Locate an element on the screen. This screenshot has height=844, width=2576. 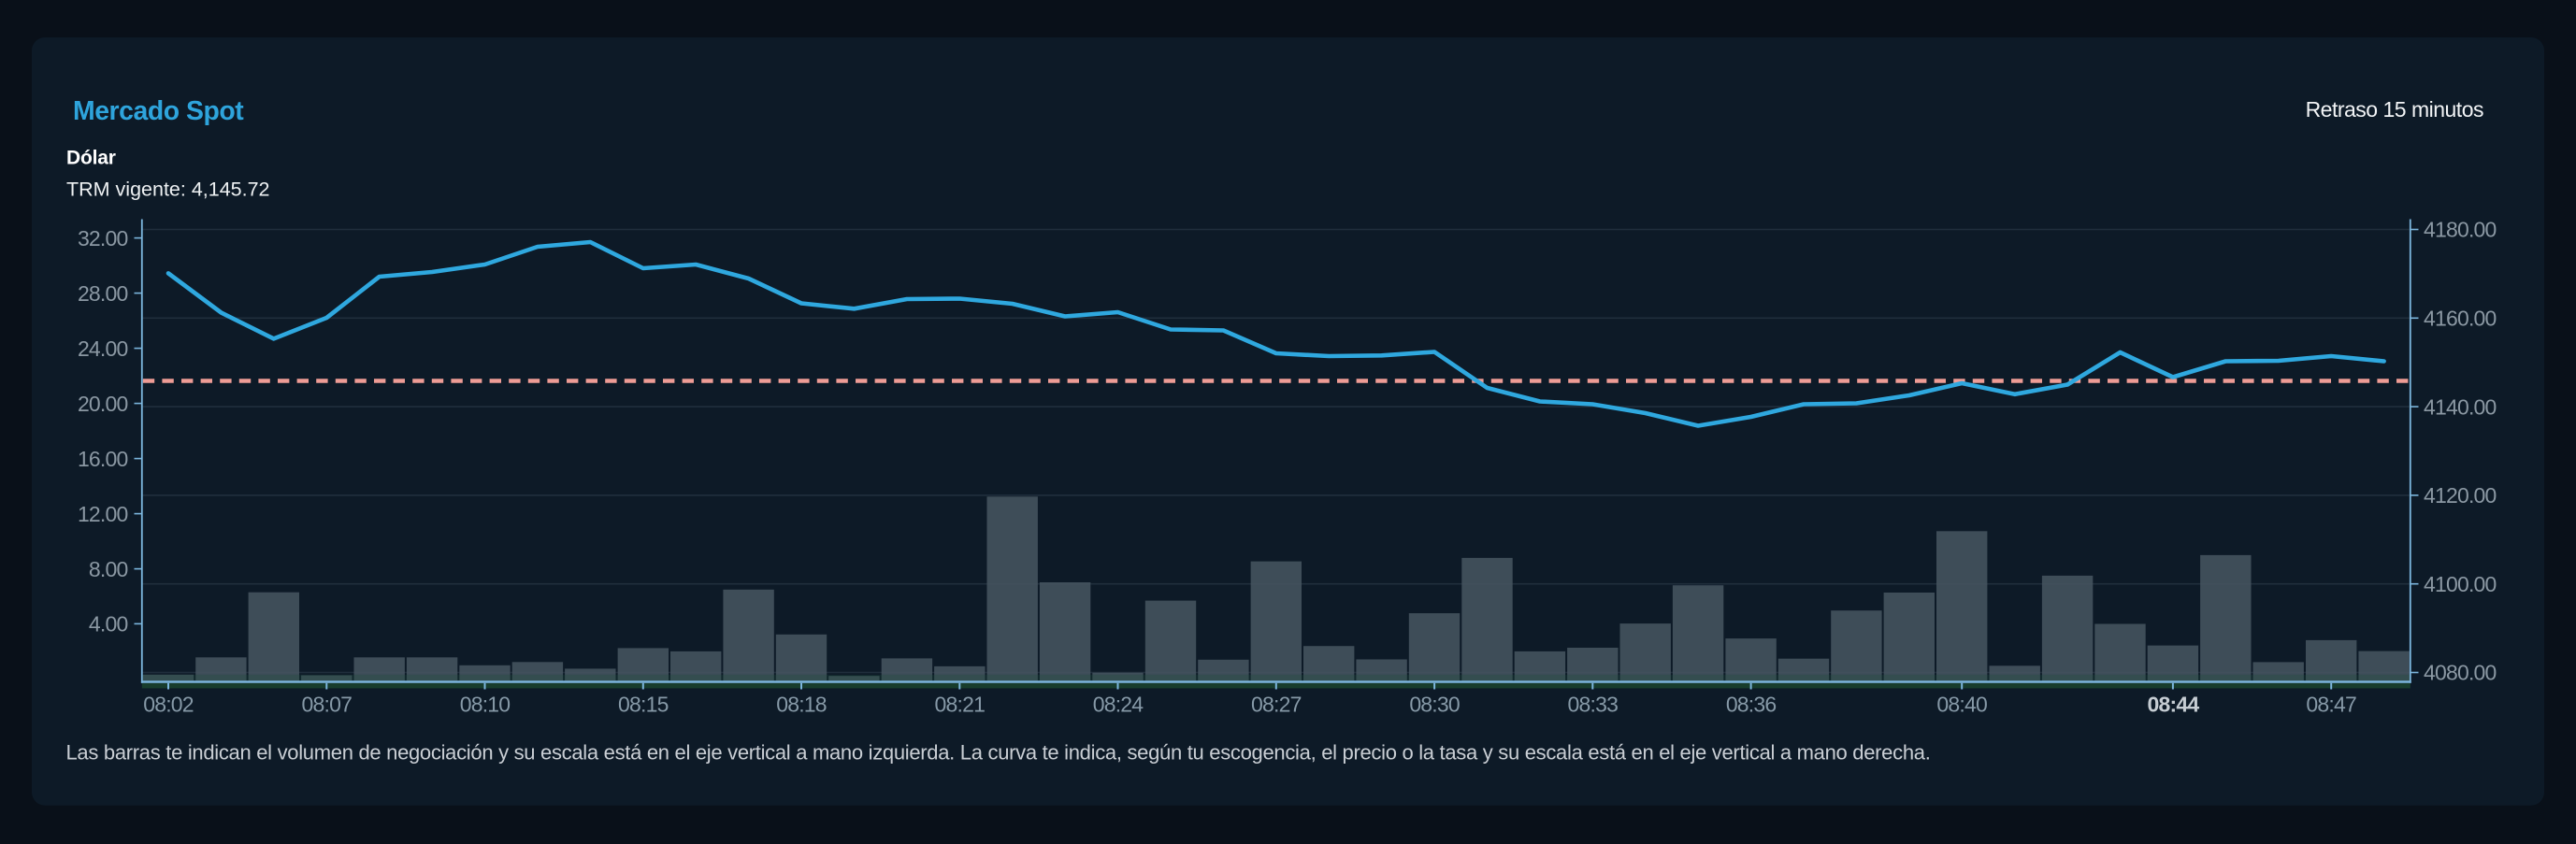
svg-text: 08:24 is located at coordinates (1118, 705).